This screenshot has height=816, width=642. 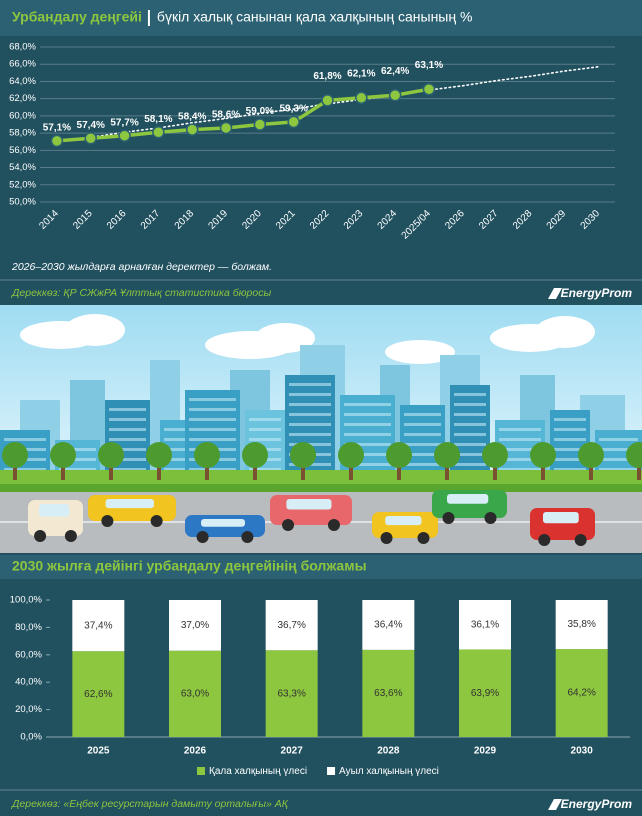 What do you see at coordinates (98, 751) in the screenshot?
I see `x-tick-label: 2025` at bounding box center [98, 751].